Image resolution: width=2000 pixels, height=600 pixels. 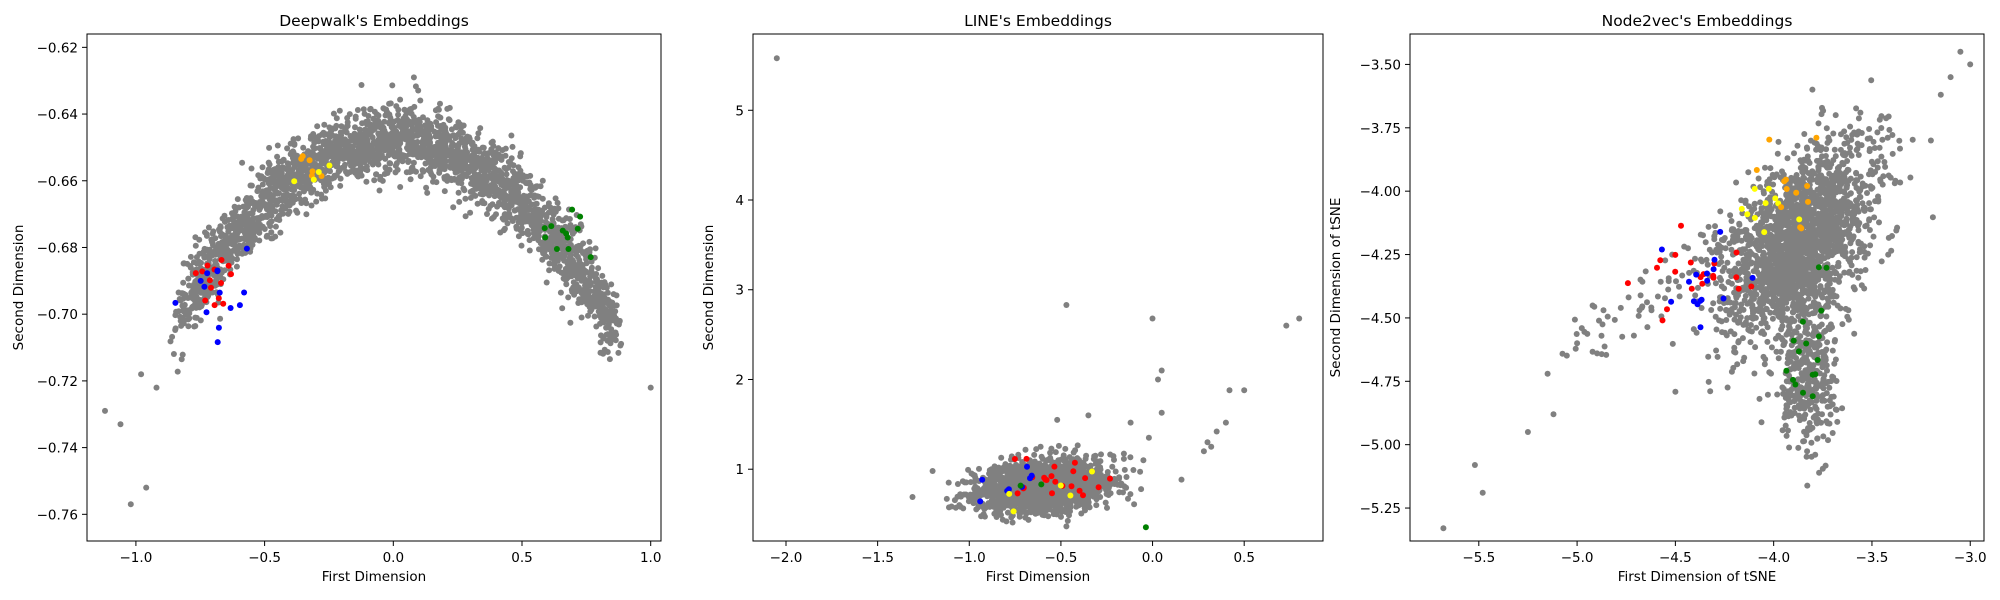 I want to click on panel-title: Deepwalk's Embeddings, so click(x=374, y=21).